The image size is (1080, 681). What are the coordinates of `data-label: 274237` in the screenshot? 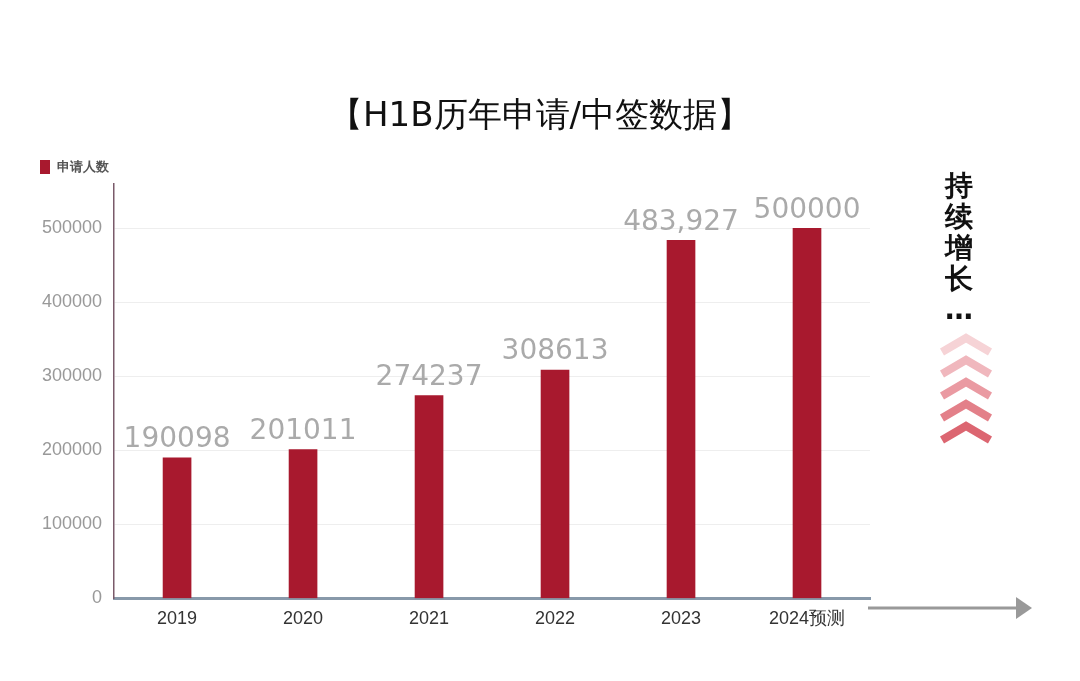 It's located at (429, 375).